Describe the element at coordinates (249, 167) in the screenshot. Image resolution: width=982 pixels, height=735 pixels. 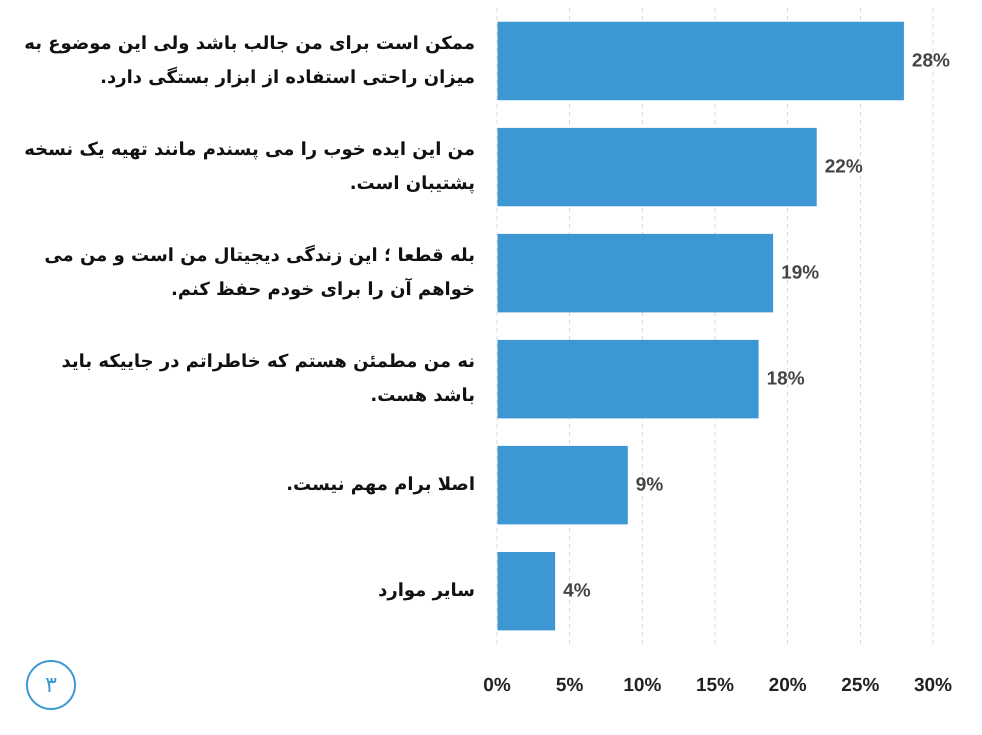
I see `y-tick-label: من این ایده خوب را می پسندم مانند تهیه یک نسخه پشتیبان است.` at that location.